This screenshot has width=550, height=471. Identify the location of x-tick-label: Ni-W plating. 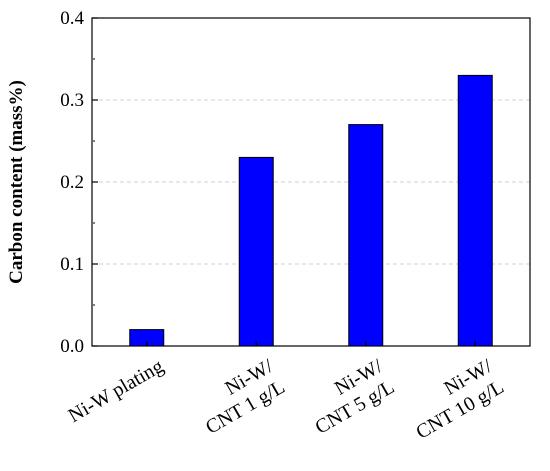
(116, 391).